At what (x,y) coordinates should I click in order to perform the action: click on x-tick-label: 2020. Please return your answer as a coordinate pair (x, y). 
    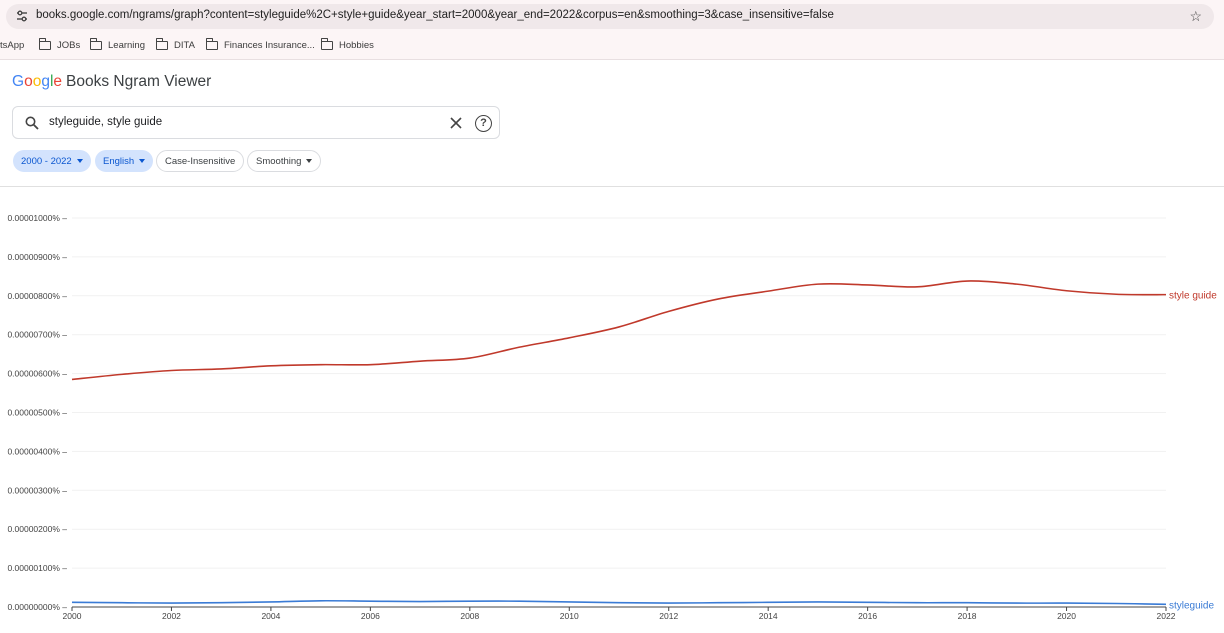
    Looking at the image, I should click on (1066, 616).